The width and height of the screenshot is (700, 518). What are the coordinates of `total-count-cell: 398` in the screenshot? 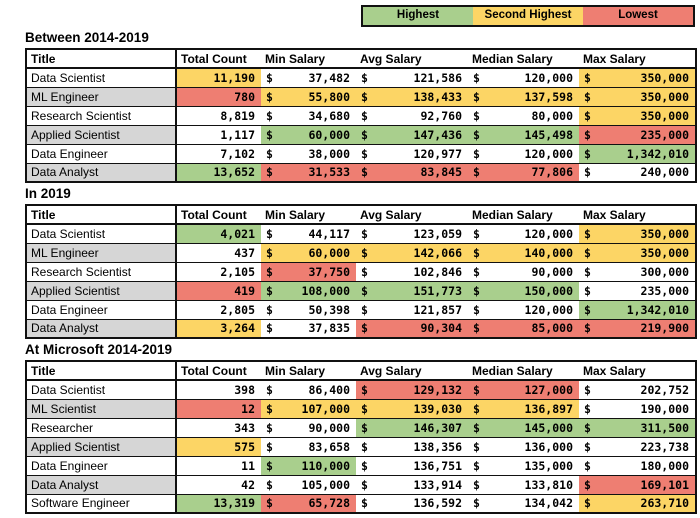 It's located at (218, 389).